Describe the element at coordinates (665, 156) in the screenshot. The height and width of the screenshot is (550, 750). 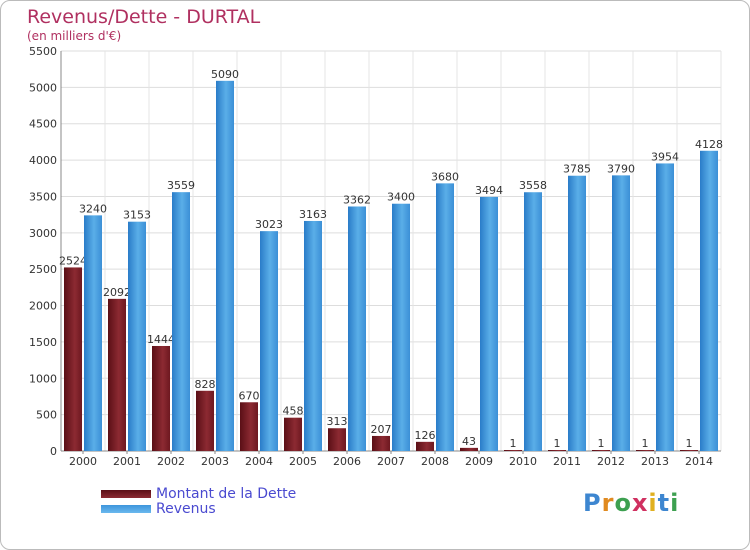
I see `revenus-data-label: 3954` at that location.